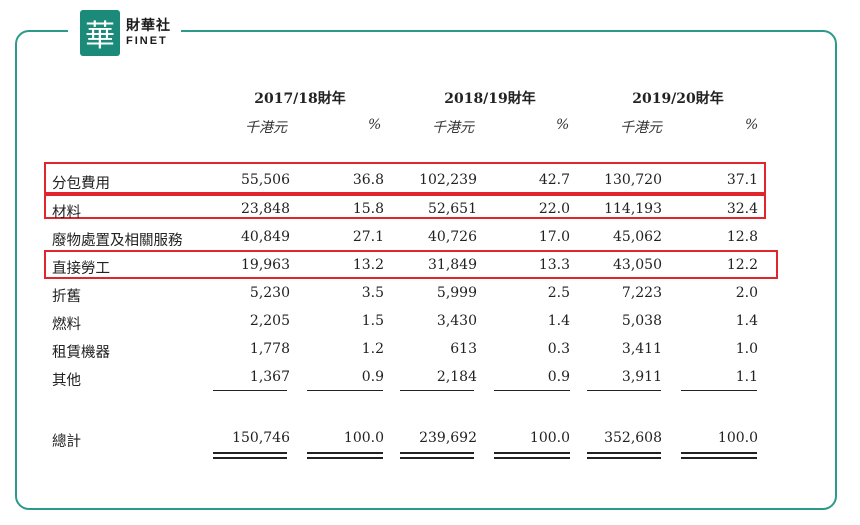 The image size is (860, 525). What do you see at coordinates (372, 349) in the screenshot?
I see `cell-value: 1.2` at bounding box center [372, 349].